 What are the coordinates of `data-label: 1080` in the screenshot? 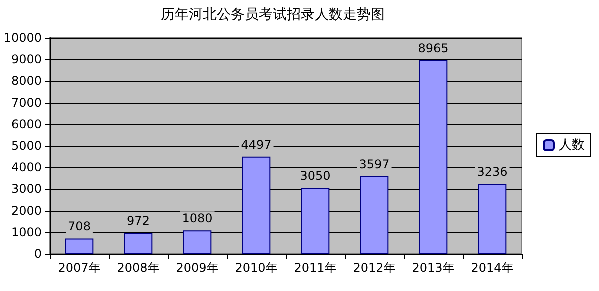 It's located at (197, 219).